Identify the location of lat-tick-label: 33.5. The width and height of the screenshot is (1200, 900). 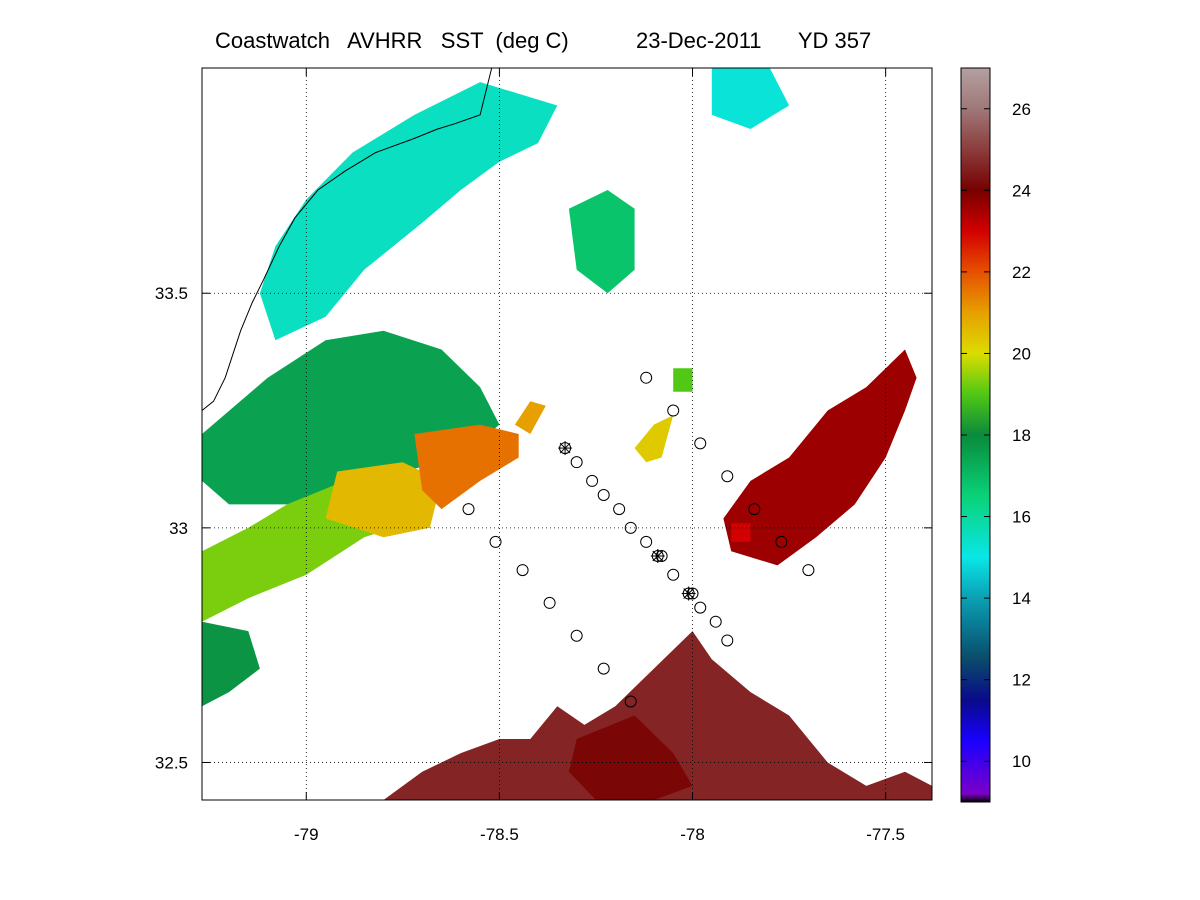
(171, 293).